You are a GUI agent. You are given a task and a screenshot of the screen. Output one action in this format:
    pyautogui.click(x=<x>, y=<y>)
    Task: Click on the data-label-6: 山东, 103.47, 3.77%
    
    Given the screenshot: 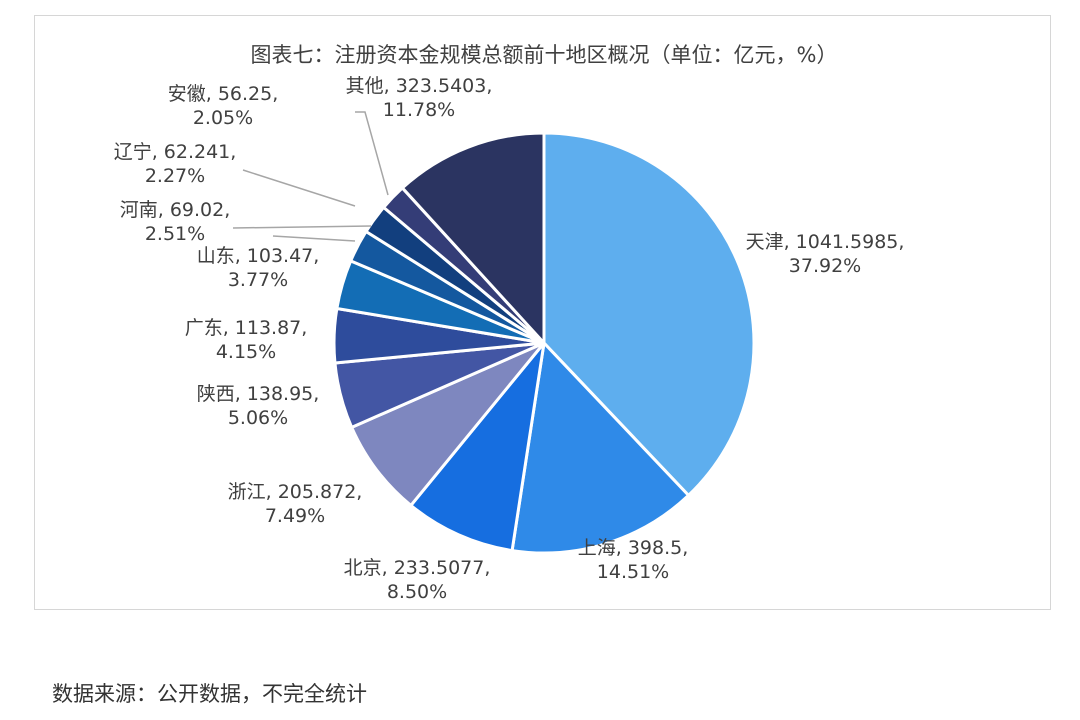 What is the action you would take?
    pyautogui.click(x=258, y=268)
    